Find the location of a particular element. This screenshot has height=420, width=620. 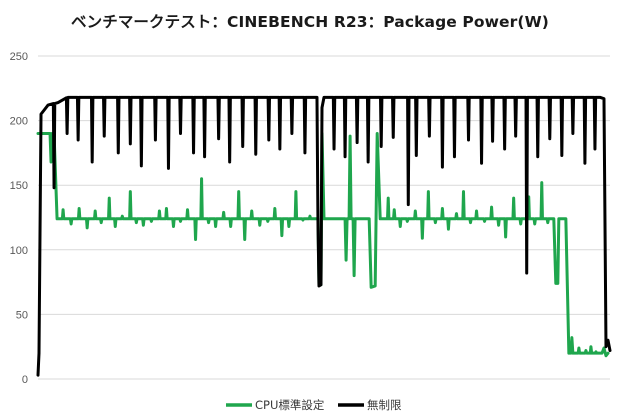

chart-title: ベンチマークテスト：CINEBENCH R23：Package Power(W) is located at coordinates (310, 22).